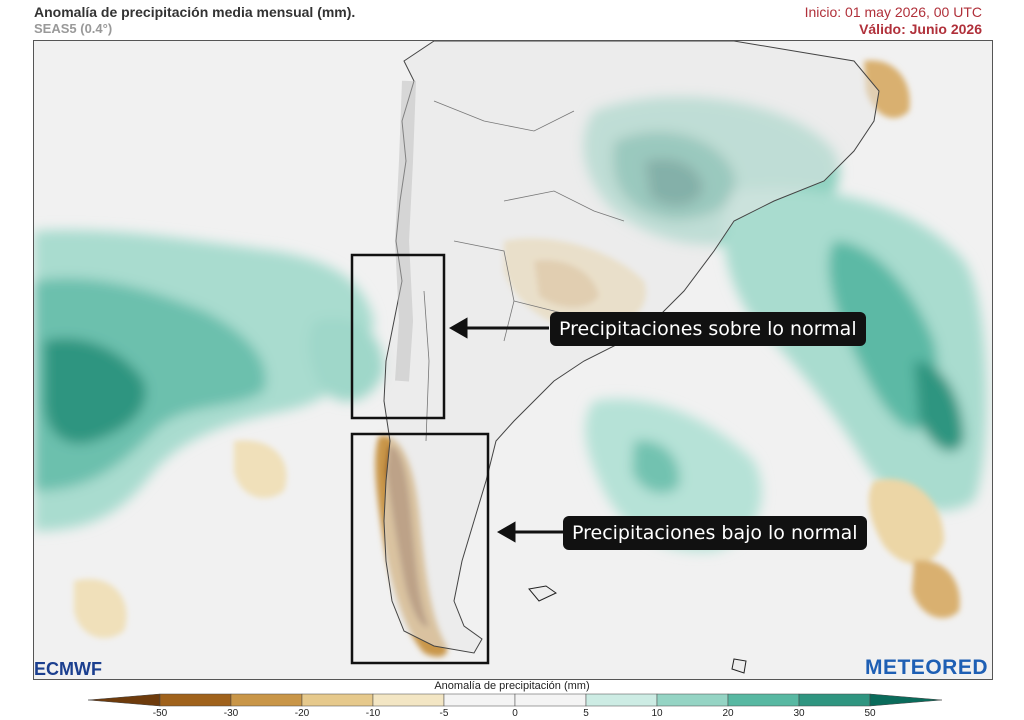 The width and height of the screenshot is (1024, 720). I want to click on arrow-below, so click(531, 532).